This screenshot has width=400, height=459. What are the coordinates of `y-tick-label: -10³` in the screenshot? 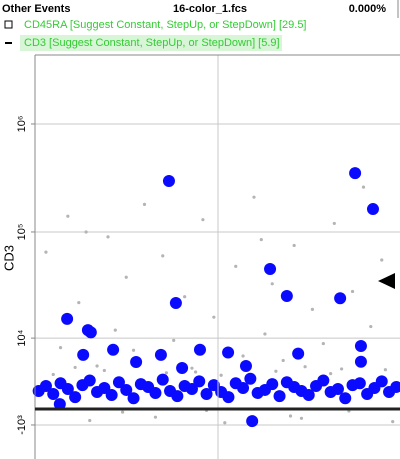 It's located at (22, 425).